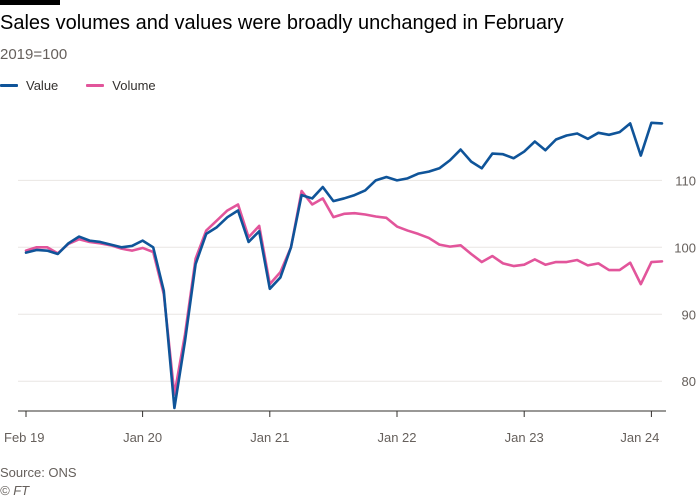 This screenshot has width=700, height=500. Describe the element at coordinates (95, 85) in the screenshot. I see `legend-swatch-volume` at that location.